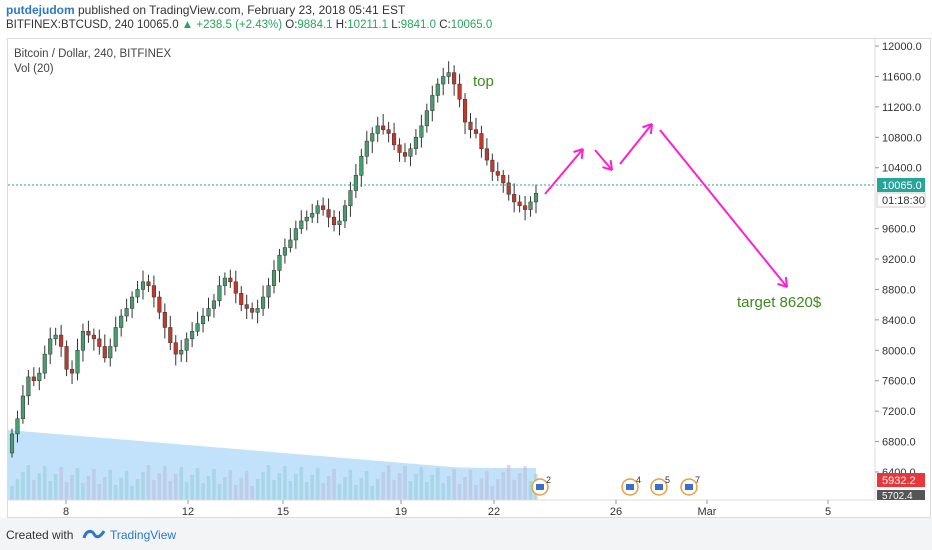 Image resolution: width=932 pixels, height=550 pixels. I want to click on annotation-target: target 8620$, so click(779, 302).